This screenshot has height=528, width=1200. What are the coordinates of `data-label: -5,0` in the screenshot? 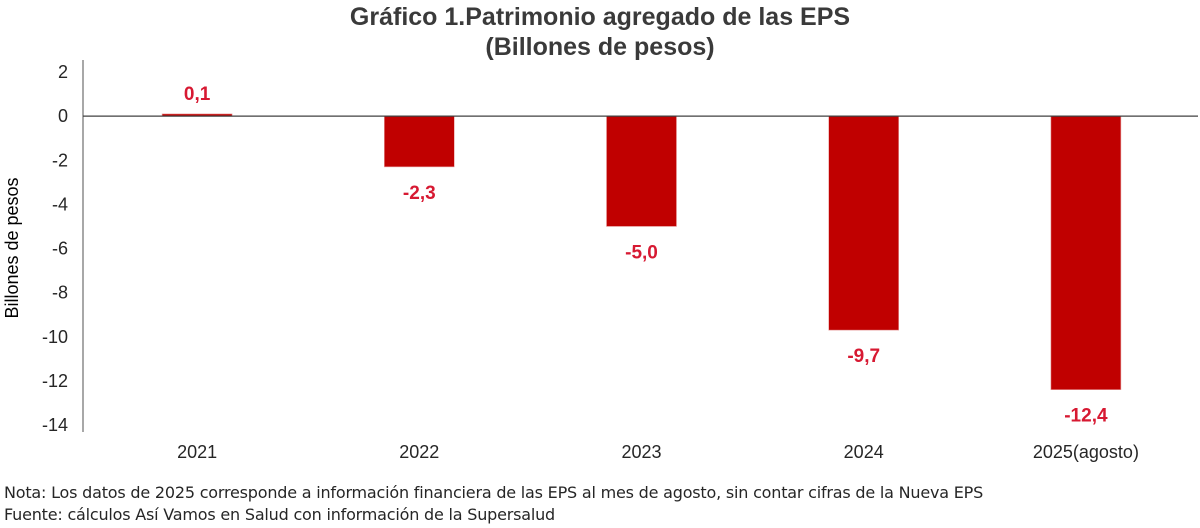 It's located at (641, 252).